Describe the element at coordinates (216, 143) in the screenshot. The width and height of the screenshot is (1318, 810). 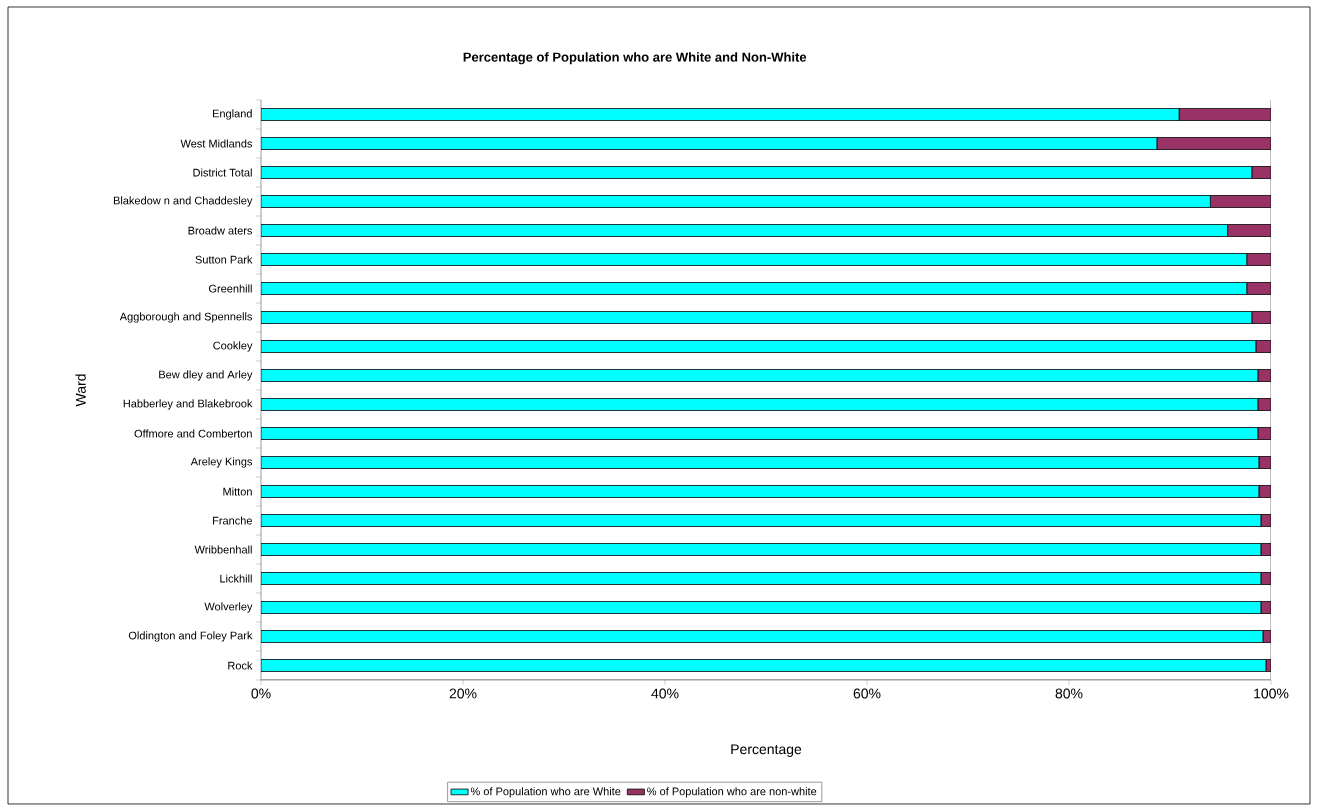
I see `y-tick-label: West Midlands` at that location.